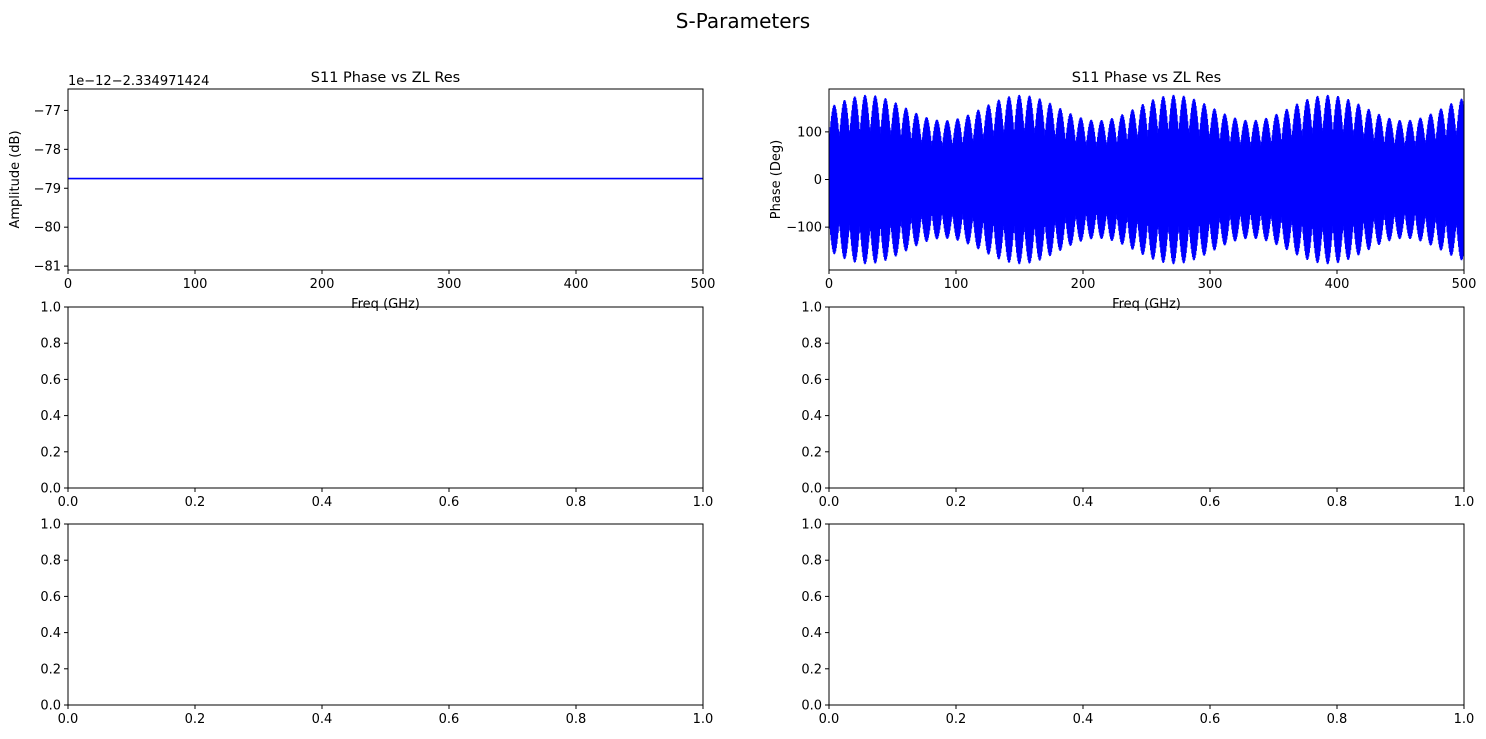  I want to click on y-axis-label: Amplitude (dB), so click(15, 179).